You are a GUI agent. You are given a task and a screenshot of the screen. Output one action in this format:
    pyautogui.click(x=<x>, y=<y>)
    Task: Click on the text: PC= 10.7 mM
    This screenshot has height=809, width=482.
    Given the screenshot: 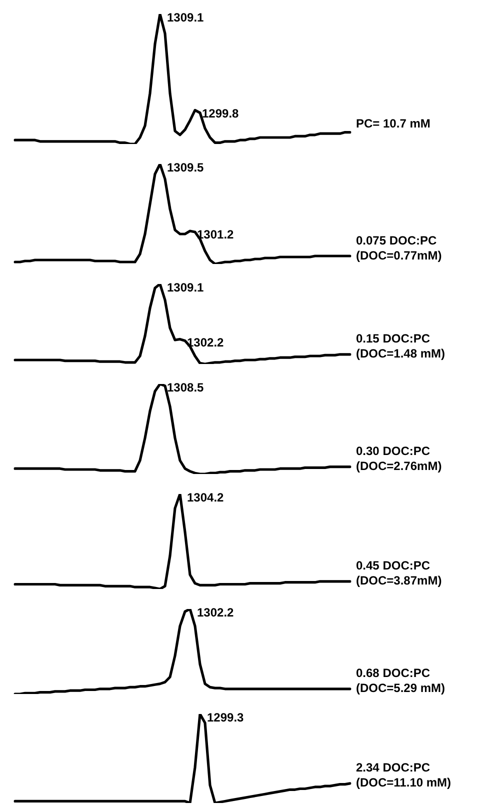 What is the action you would take?
    pyautogui.click(x=393, y=123)
    